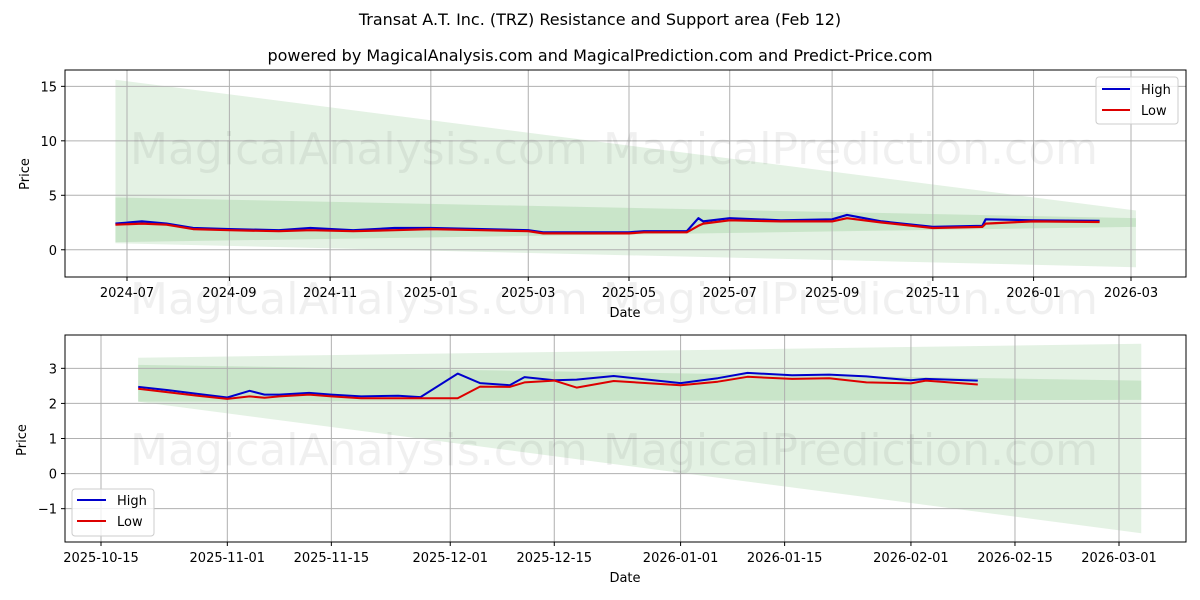  What do you see at coordinates (359, 149) in the screenshot?
I see `watermark-analysis: MagicalAnalysis.com` at bounding box center [359, 149].